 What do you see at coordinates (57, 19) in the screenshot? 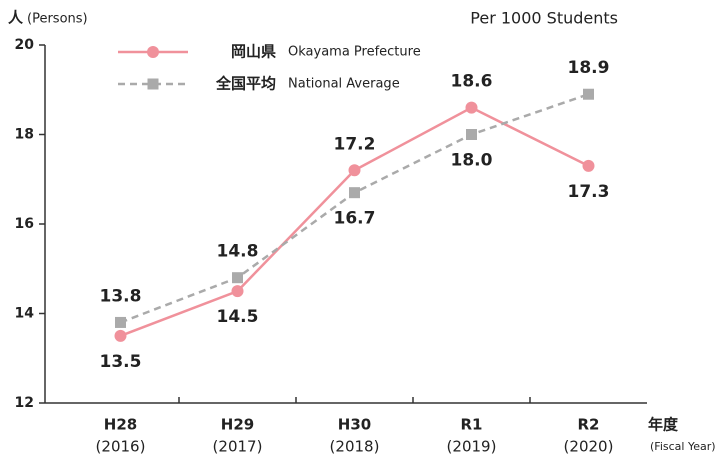
I see `y-axis-unit: (Persons)` at bounding box center [57, 19].